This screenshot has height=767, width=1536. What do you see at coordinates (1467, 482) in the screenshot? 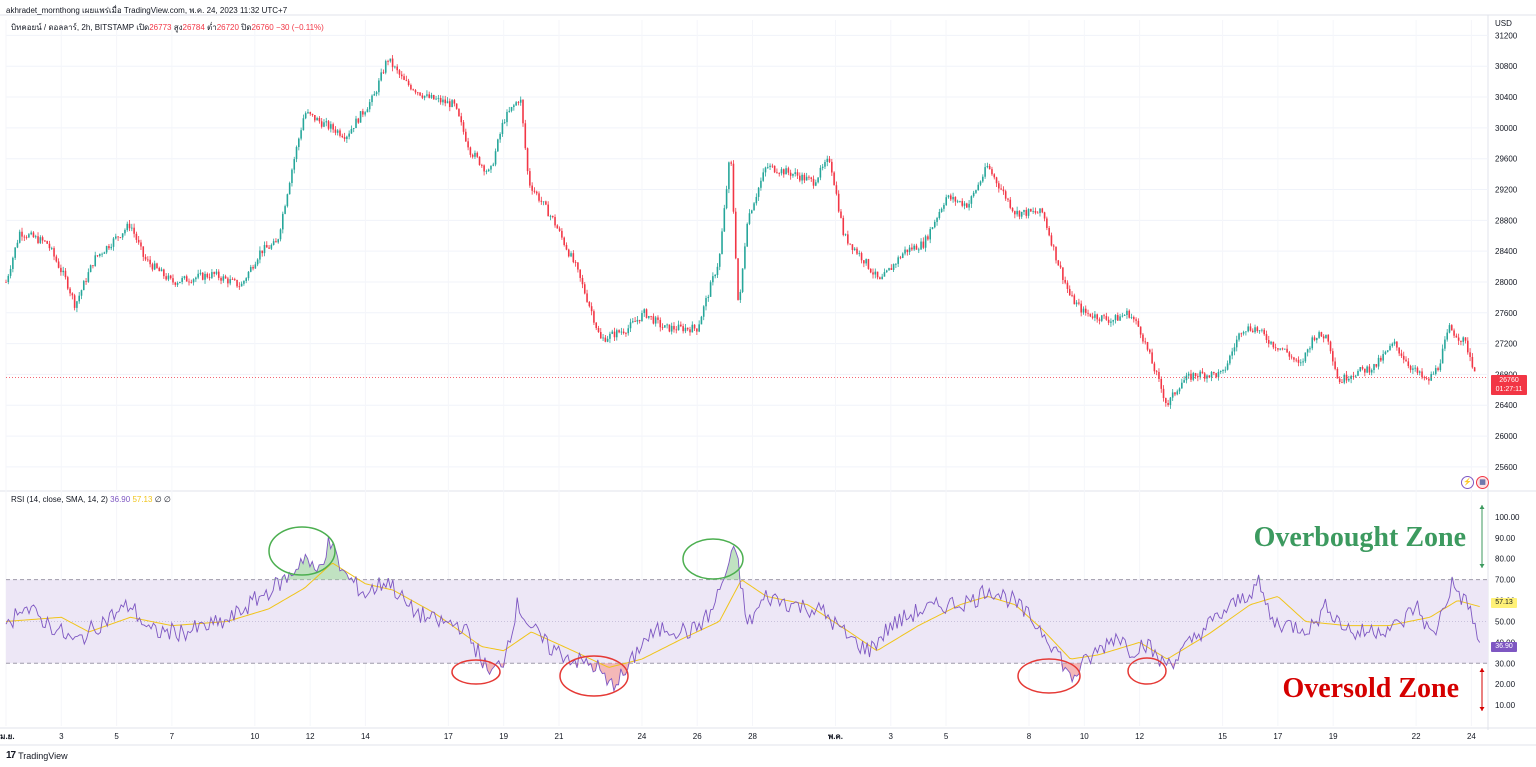
I see `lightning-icon: ⚡` at bounding box center [1467, 482].